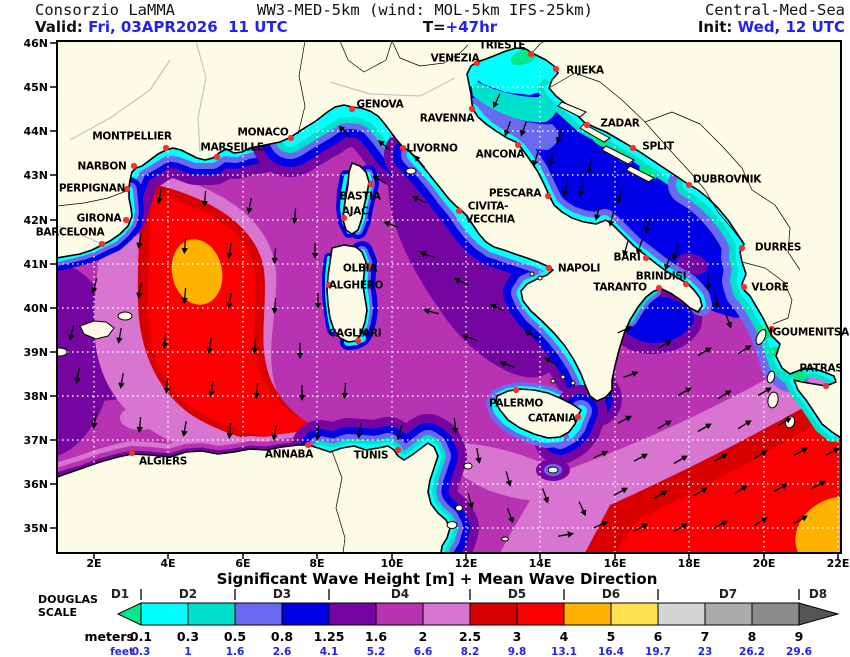  What do you see at coordinates (425, 10) in the screenshot?
I see `model-title: WW3-MED-5km (wind: MOL-5km IFS-25km)` at bounding box center [425, 10].